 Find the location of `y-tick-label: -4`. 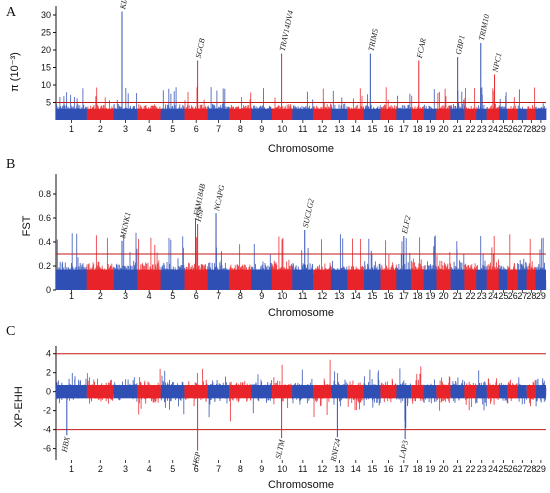

y-tick-label: -4 is located at coordinates (47, 430).